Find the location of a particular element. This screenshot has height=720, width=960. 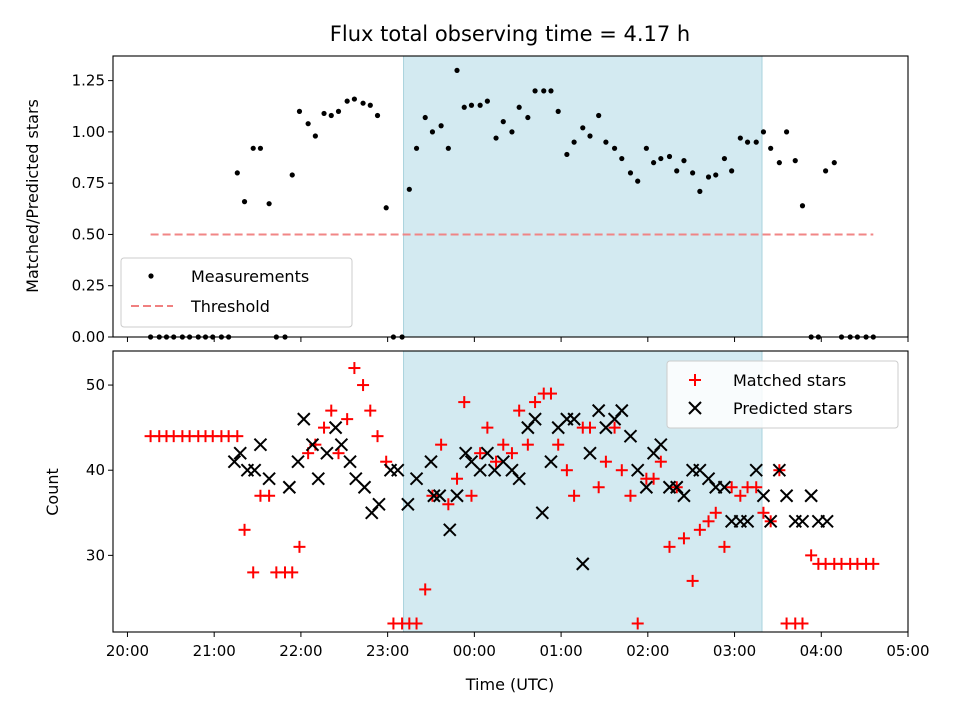

ytick-label: 1.00 is located at coordinates (88, 132).